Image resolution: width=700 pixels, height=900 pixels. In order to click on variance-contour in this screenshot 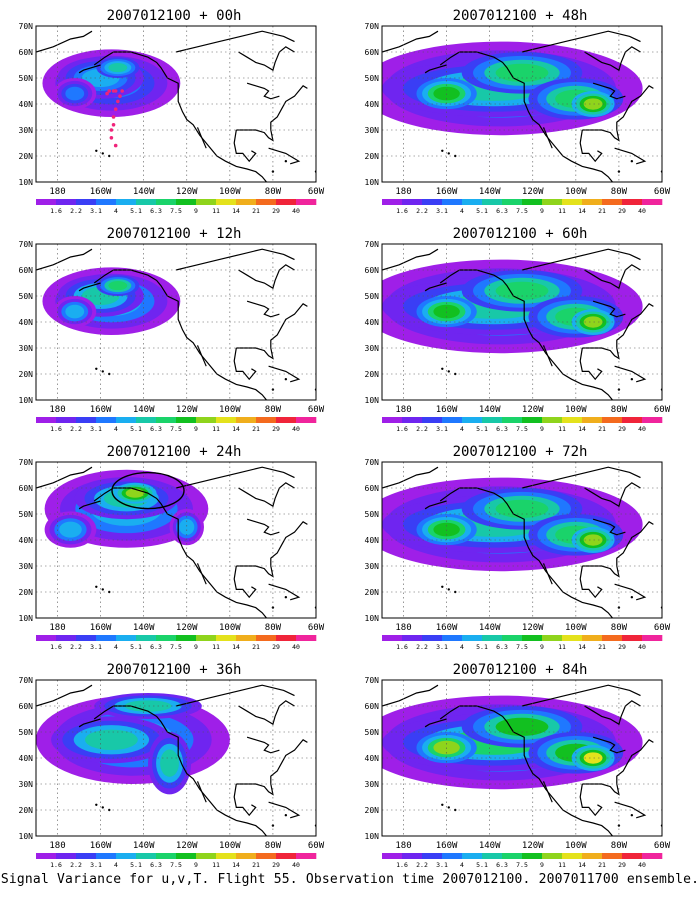, I will do `click(593, 104)`.